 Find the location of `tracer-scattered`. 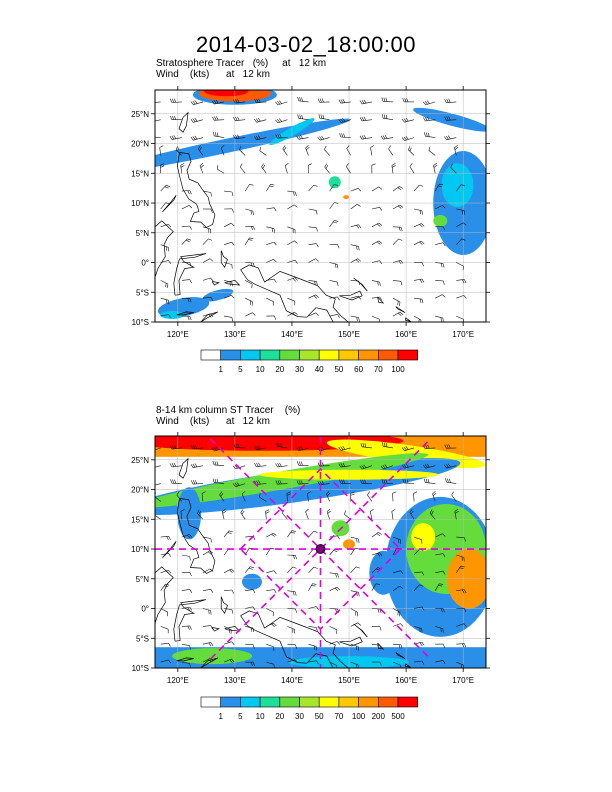

tracer-scattered is located at coordinates (252, 581).